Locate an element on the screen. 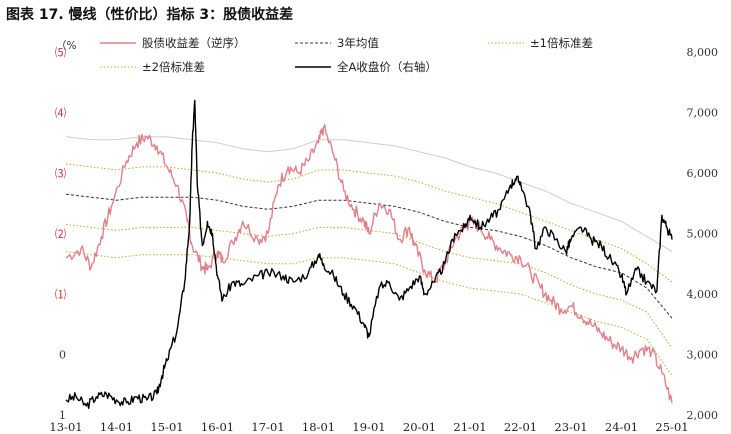 Image resolution: width=731 pixels, height=434 pixels. x-tick-label: 21-01 is located at coordinates (469, 427).